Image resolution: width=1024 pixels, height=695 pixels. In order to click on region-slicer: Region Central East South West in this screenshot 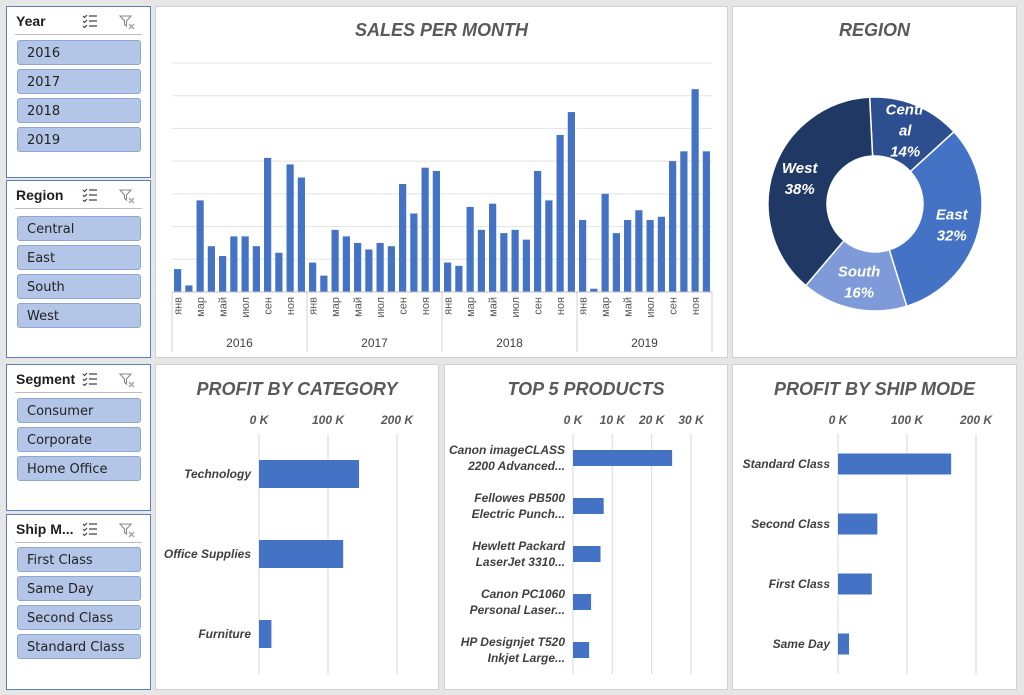, I will do `click(78, 269)`.